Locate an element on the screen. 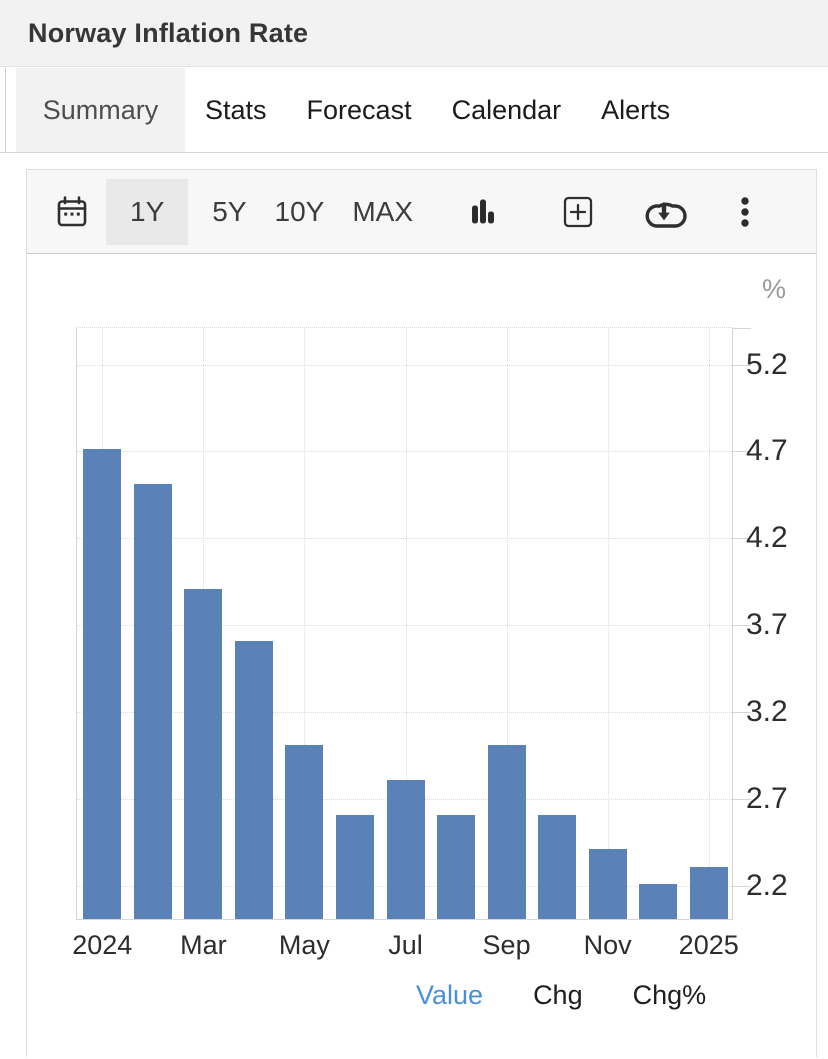 The width and height of the screenshot is (828, 1059). add-panel-icon is located at coordinates (578, 211).